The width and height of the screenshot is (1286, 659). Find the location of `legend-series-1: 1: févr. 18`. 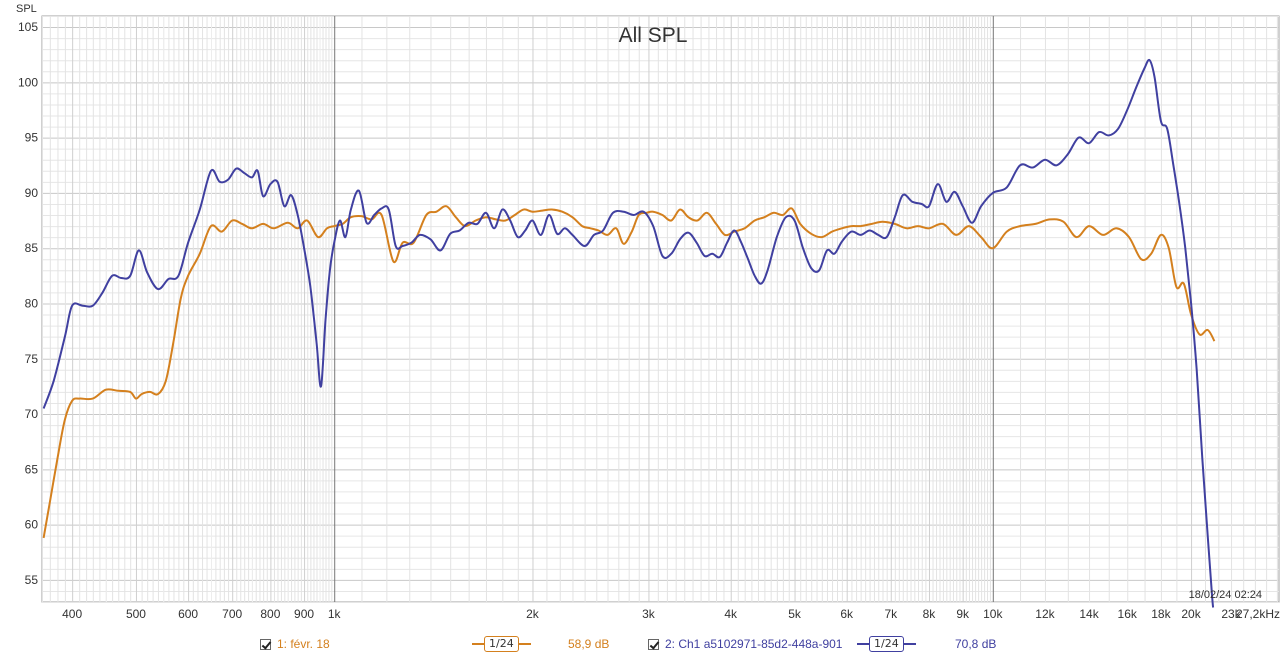

legend-series-1: 1: févr. 18 is located at coordinates (295, 644).